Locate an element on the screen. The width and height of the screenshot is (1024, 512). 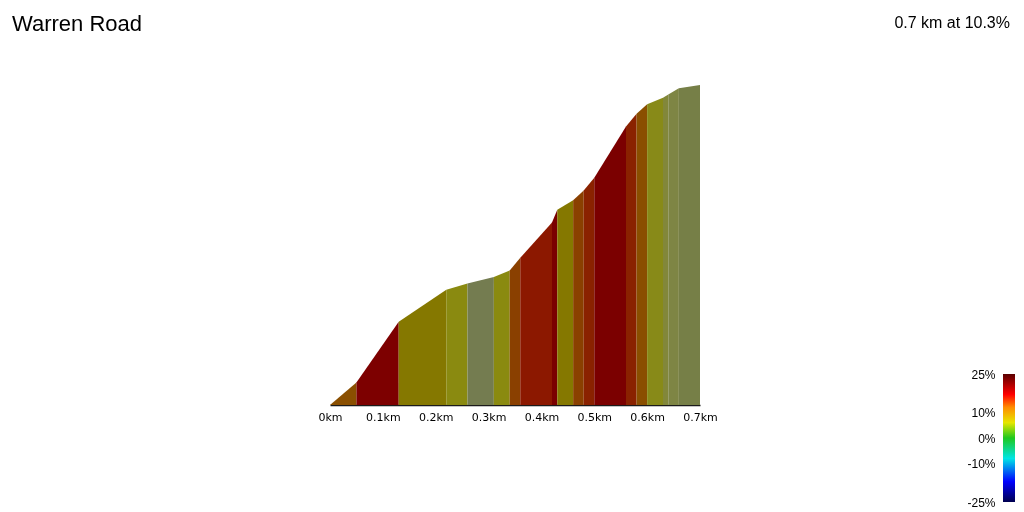
color-bar-label: 0% is located at coordinates (987, 438).